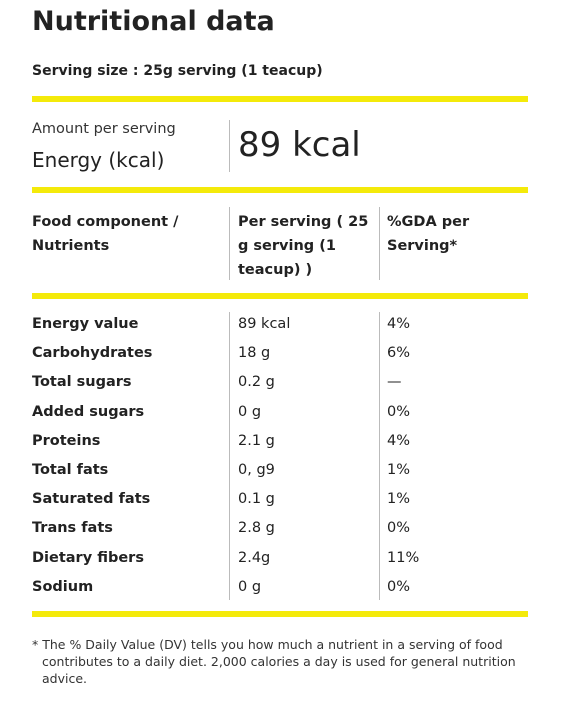  Describe the element at coordinates (88, 411) in the screenshot. I see `nutrient-name: Added sugars` at that location.